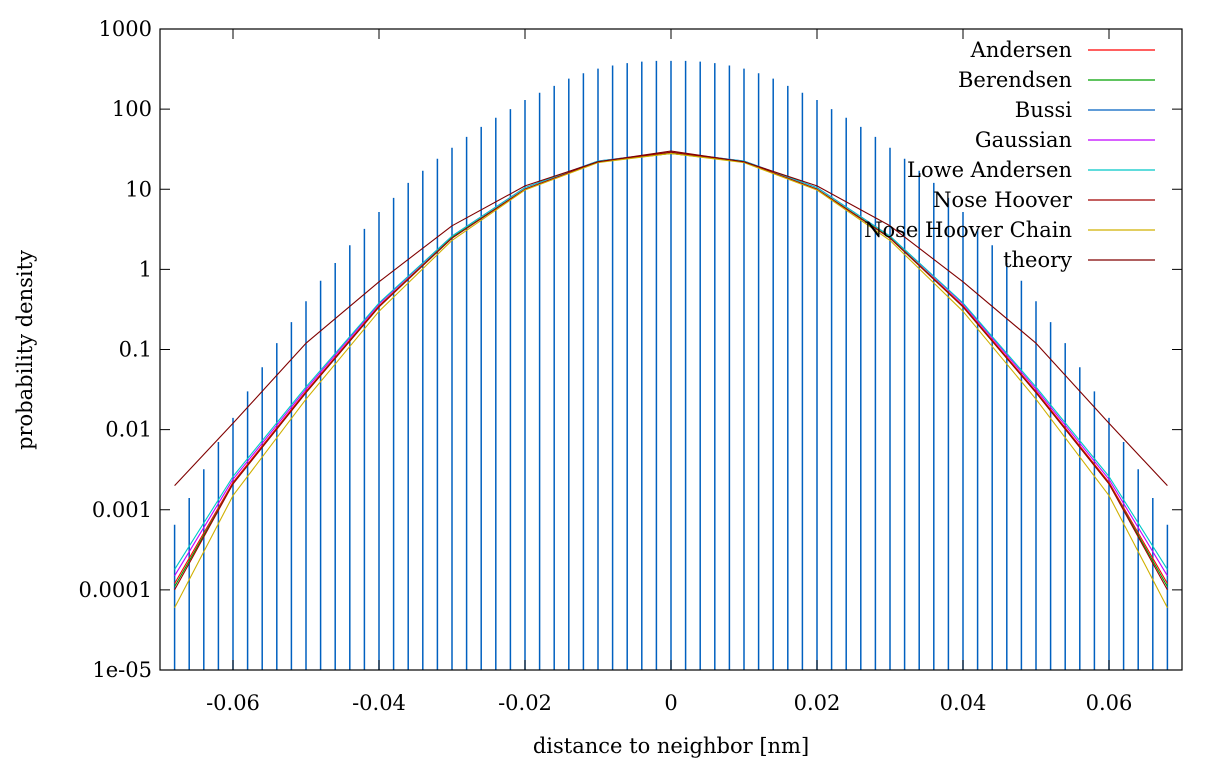 This screenshot has height=768, width=1224. I want to click on x-axis-label: distance to neighbor [nm], so click(671, 746).